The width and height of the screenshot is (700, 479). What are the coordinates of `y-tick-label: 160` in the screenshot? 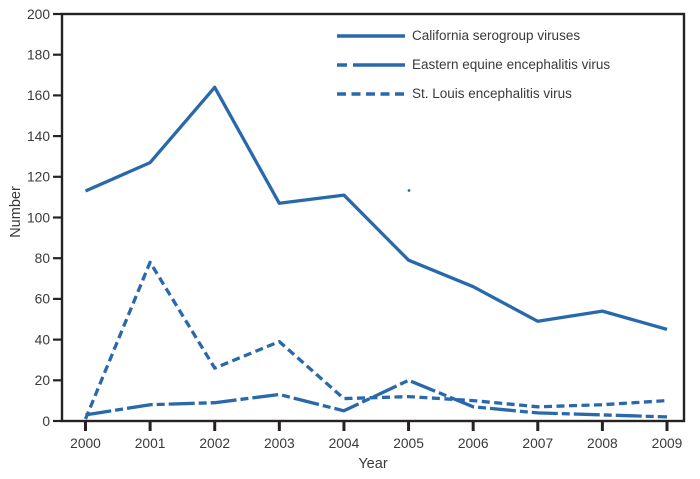 It's located at (38, 95).